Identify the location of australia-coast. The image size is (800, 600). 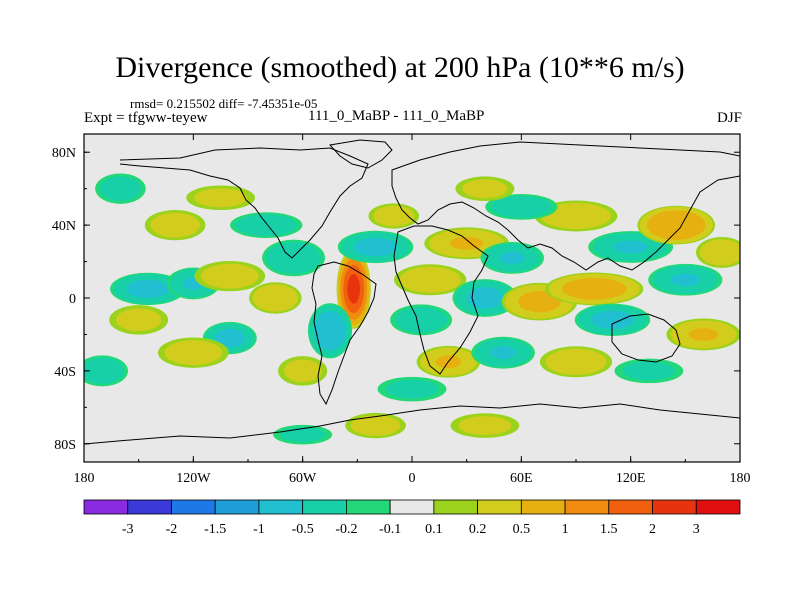
(646, 338).